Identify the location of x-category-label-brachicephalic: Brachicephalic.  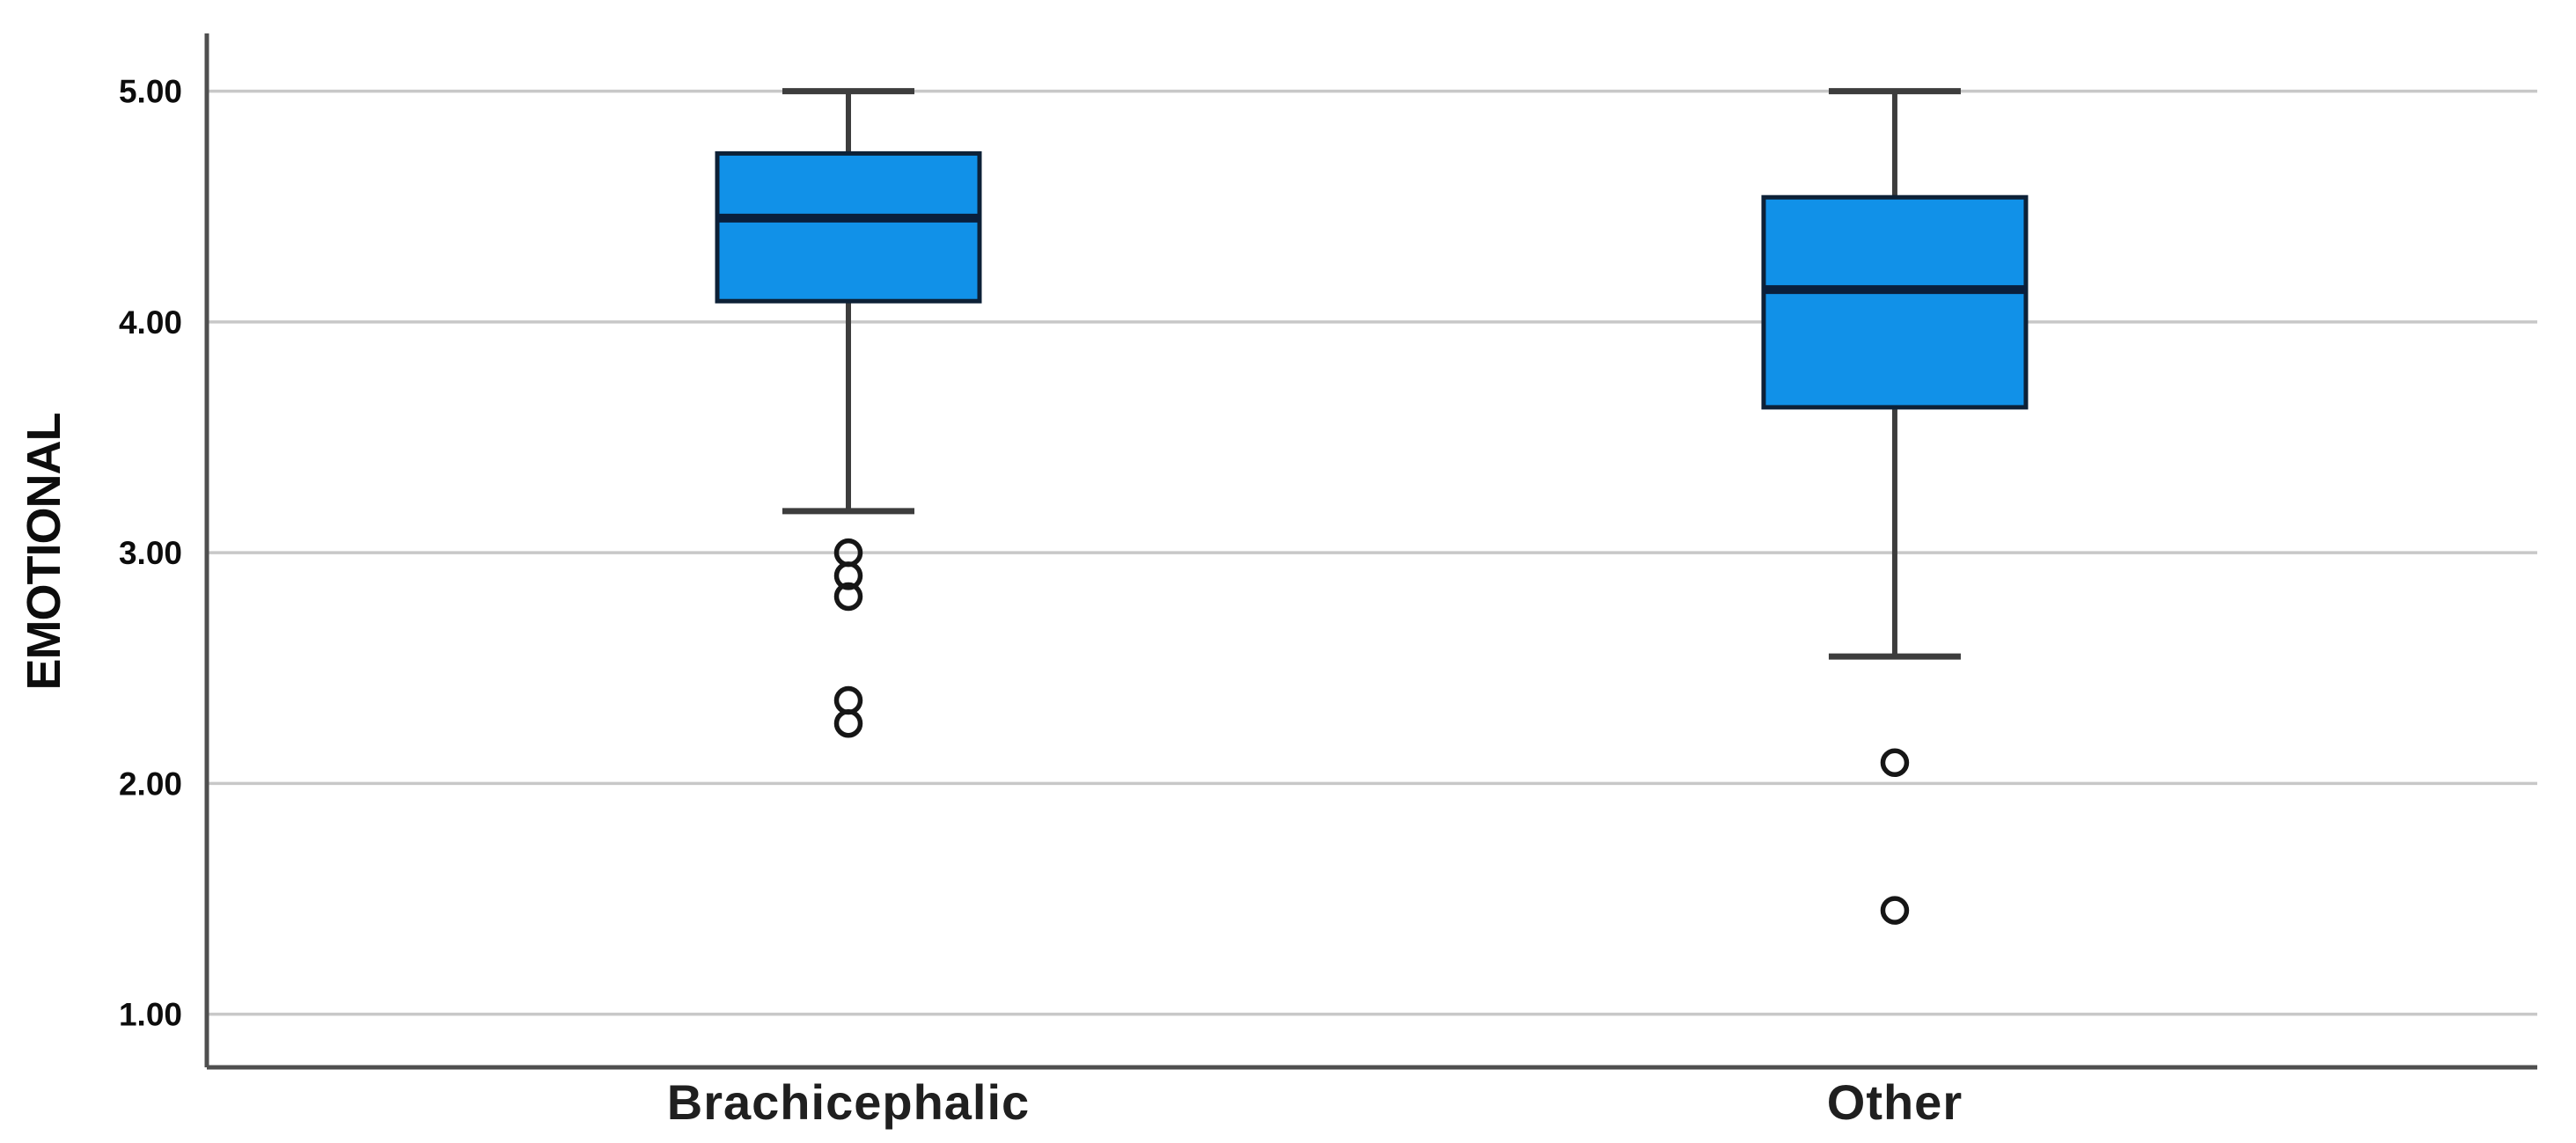
(848, 1102).